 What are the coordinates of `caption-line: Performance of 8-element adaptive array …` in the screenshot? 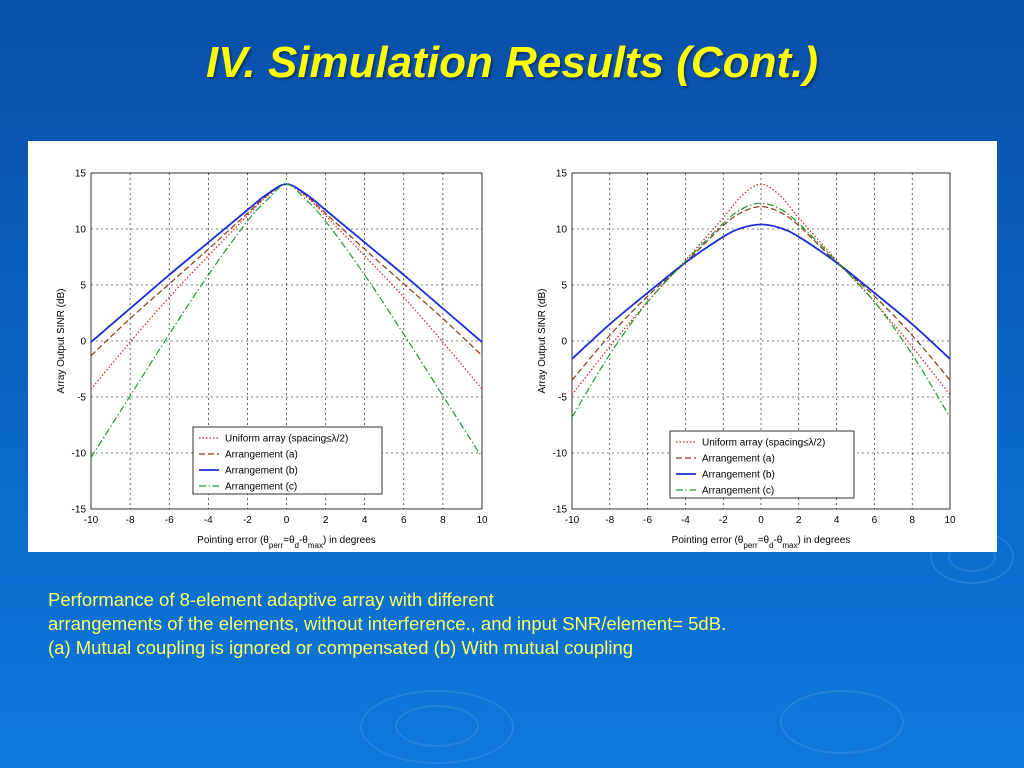 It's located at (271, 599).